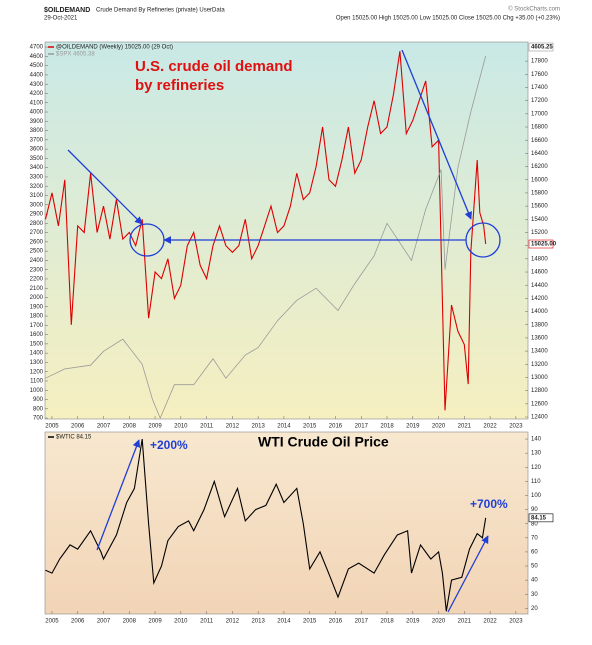  Describe the element at coordinates (534, 553) in the screenshot. I see `y-tick-label: 60` at that location.